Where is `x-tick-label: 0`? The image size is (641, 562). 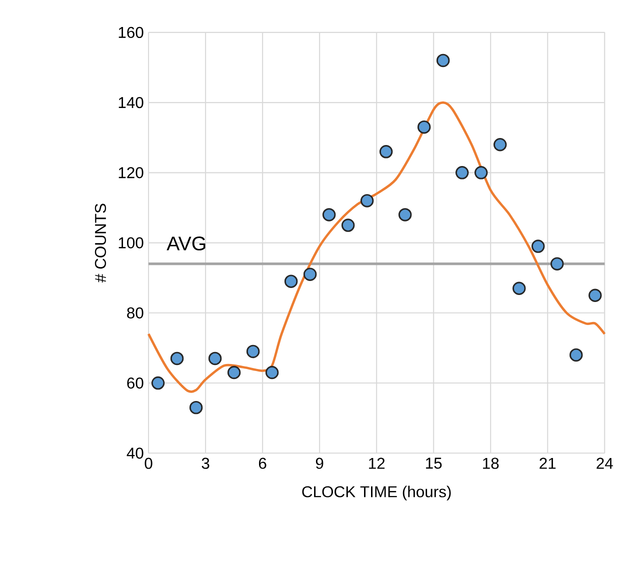 x-tick-label: 0 is located at coordinates (148, 463).